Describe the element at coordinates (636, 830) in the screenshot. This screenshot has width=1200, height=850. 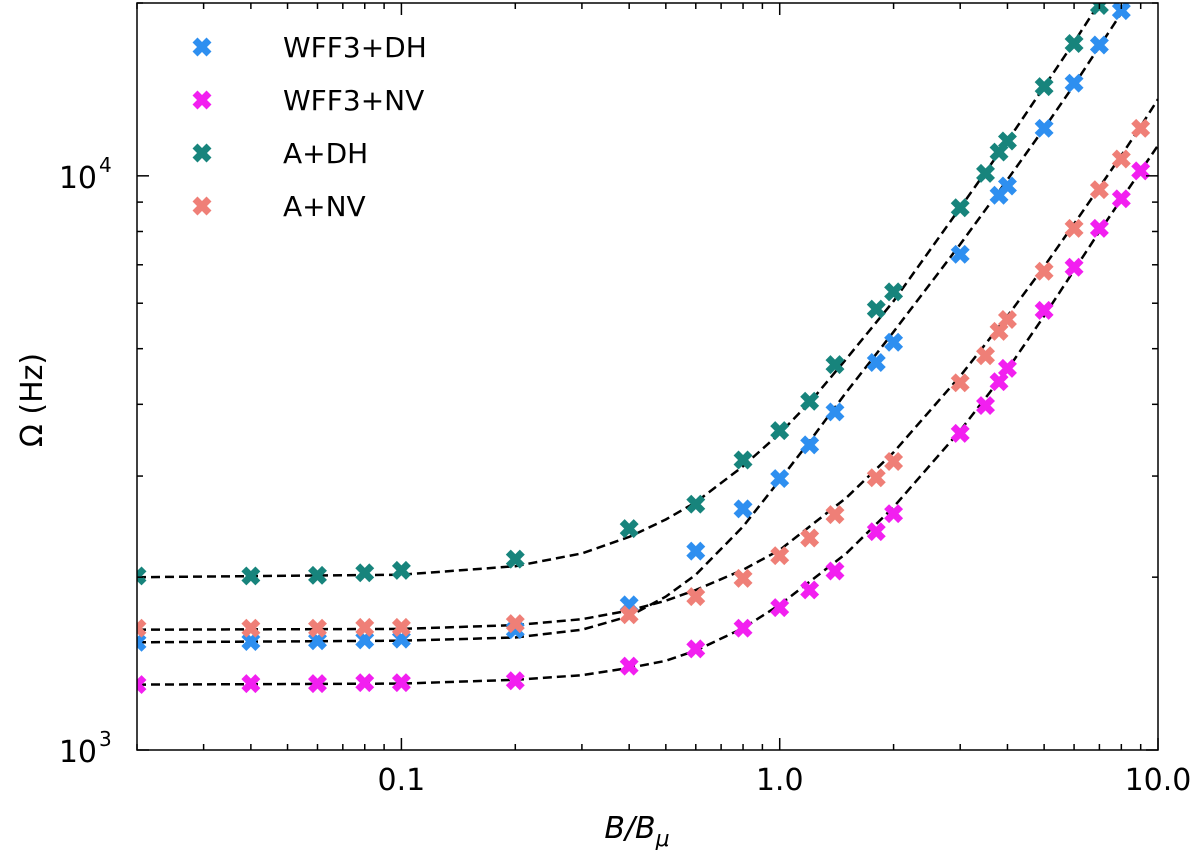
I see `x-axis-label: B/Bμ` at that location.